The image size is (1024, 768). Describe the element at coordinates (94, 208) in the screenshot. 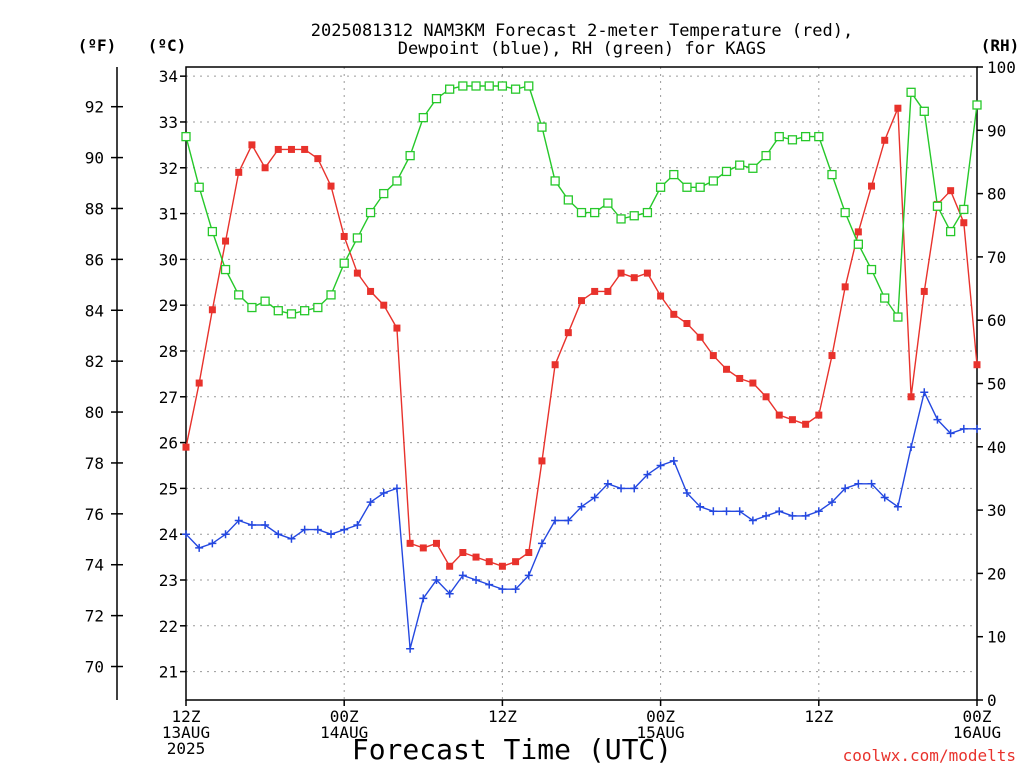

I see `fahrenheit-tick-label: 88` at that location.